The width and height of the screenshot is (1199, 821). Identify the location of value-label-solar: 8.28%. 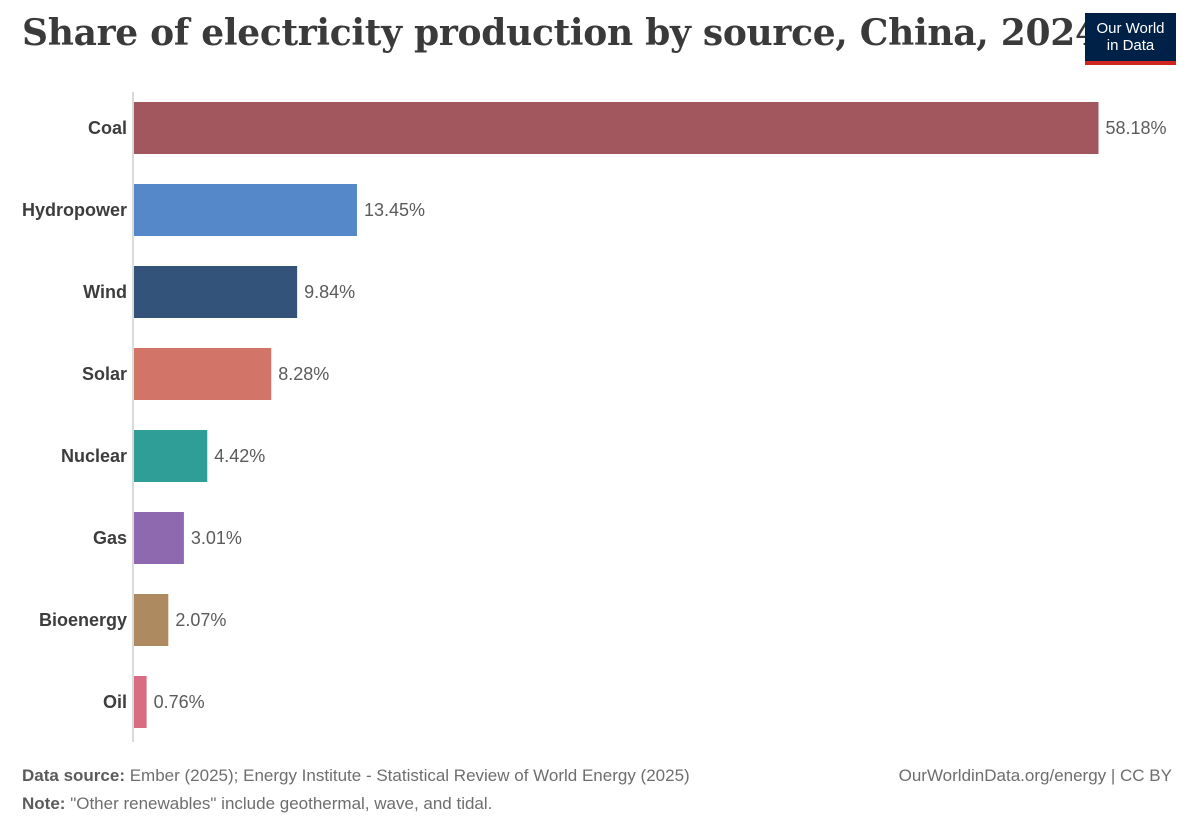
(303, 374).